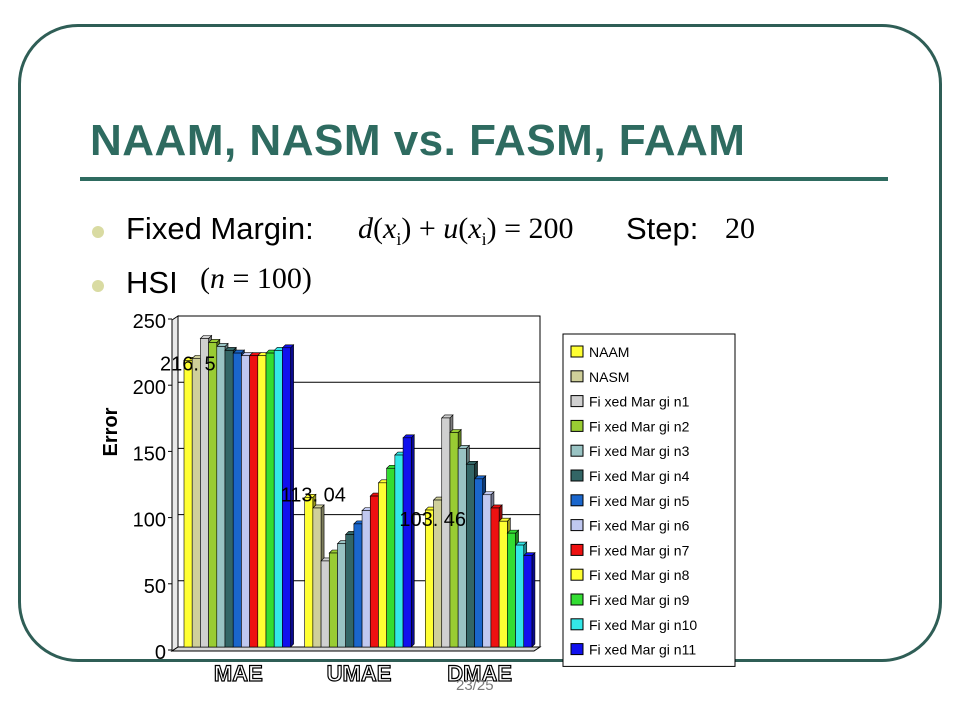  I want to click on fixed-margin-label: Fixed Margin:, so click(220, 228).